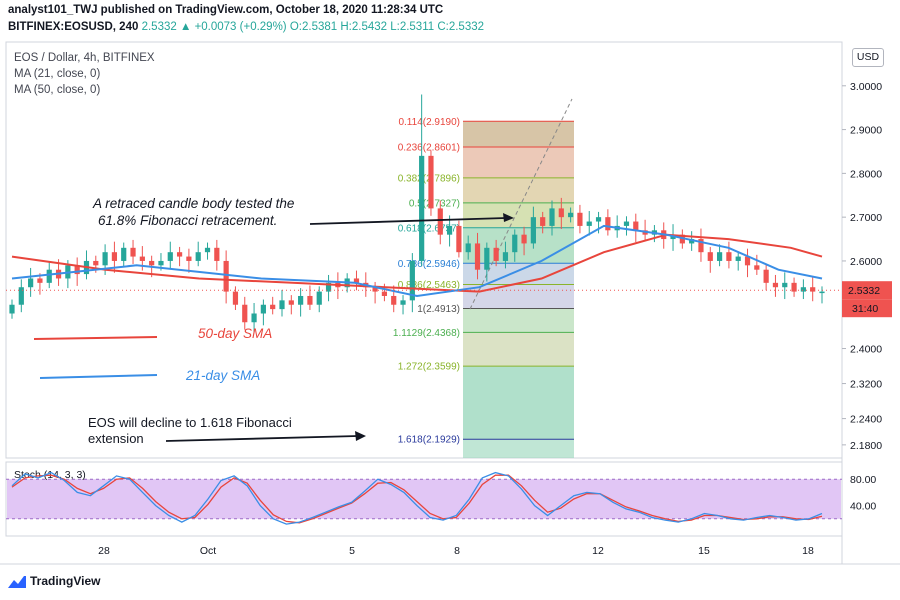  I want to click on time-tick-label: 12, so click(598, 551).